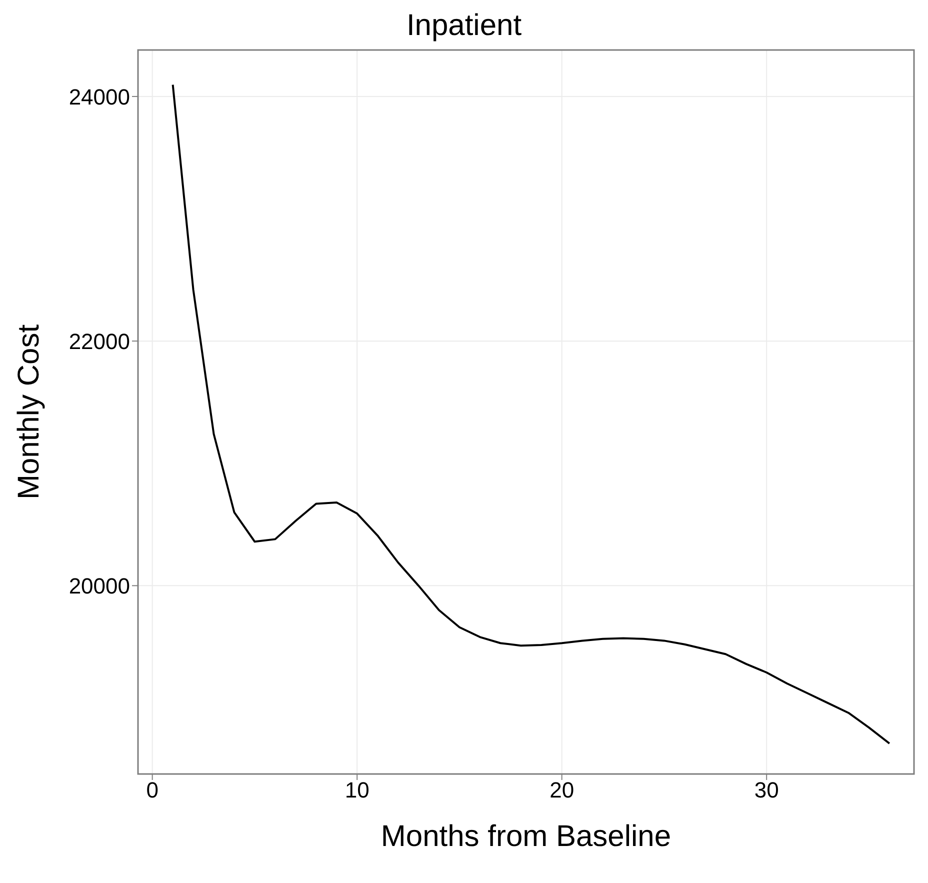 The height and width of the screenshot is (883, 928). What do you see at coordinates (99, 585) in the screenshot?
I see `y-tick-label: 20000` at bounding box center [99, 585].